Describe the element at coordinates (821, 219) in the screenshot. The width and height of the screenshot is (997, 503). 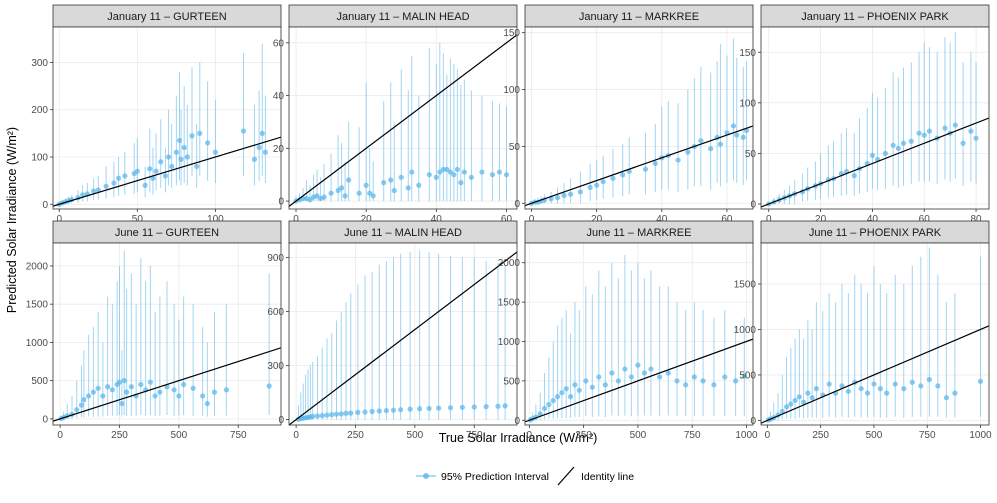
I see `x-tick-label: 20` at that location.